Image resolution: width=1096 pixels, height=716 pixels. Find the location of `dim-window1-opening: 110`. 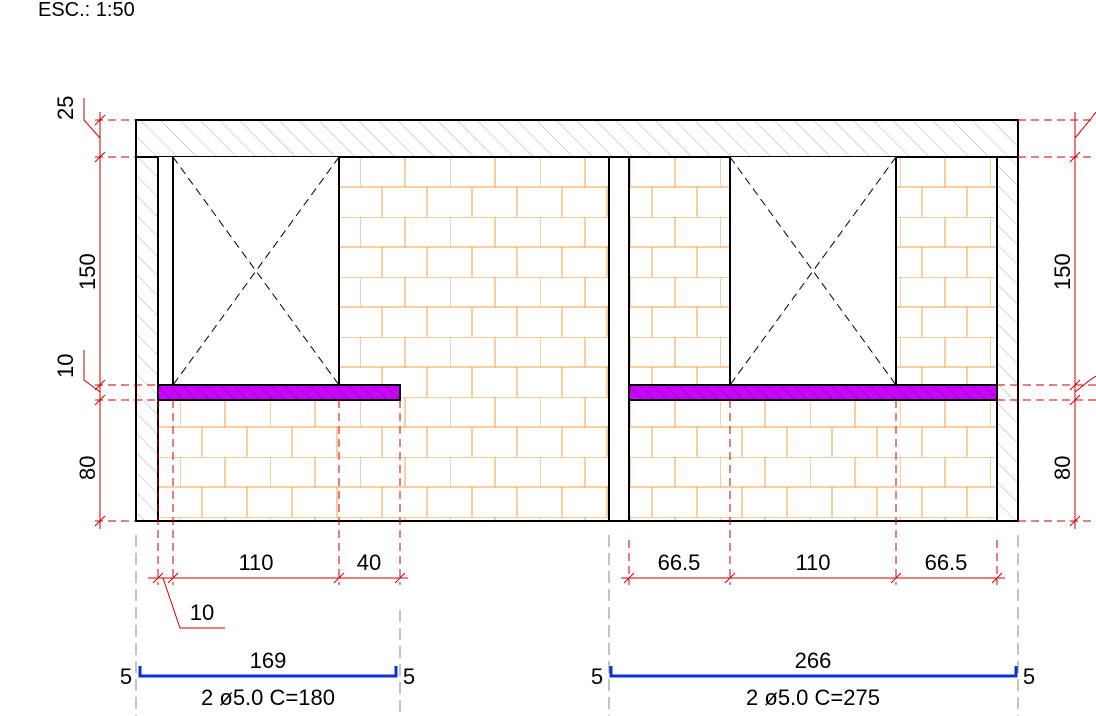

dim-window1-opening: 110 is located at coordinates (255, 562).